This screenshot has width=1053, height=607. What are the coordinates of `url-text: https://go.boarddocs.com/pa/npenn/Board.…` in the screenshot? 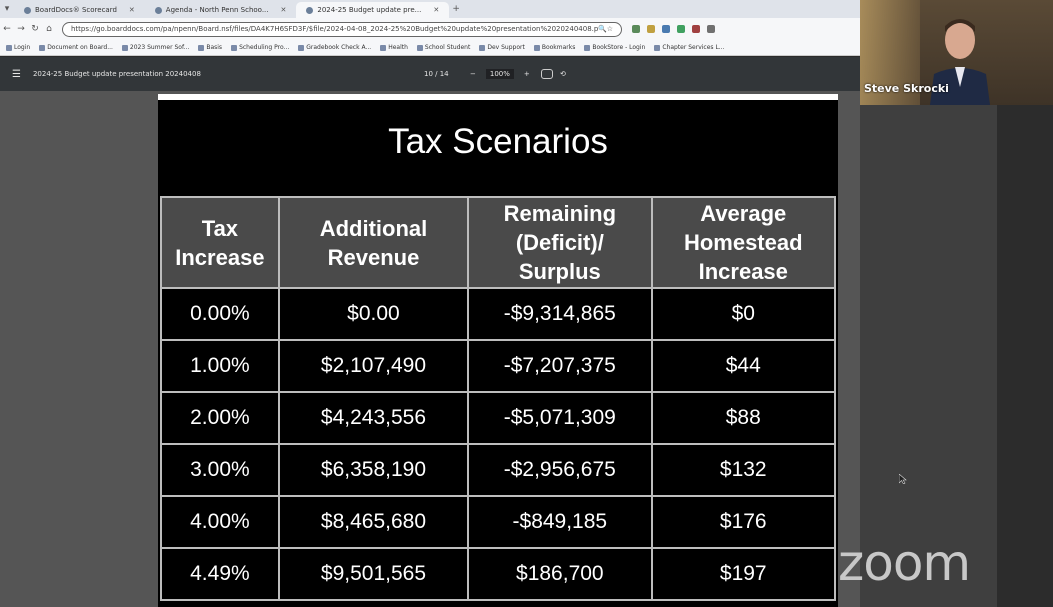 It's located at (334, 29).